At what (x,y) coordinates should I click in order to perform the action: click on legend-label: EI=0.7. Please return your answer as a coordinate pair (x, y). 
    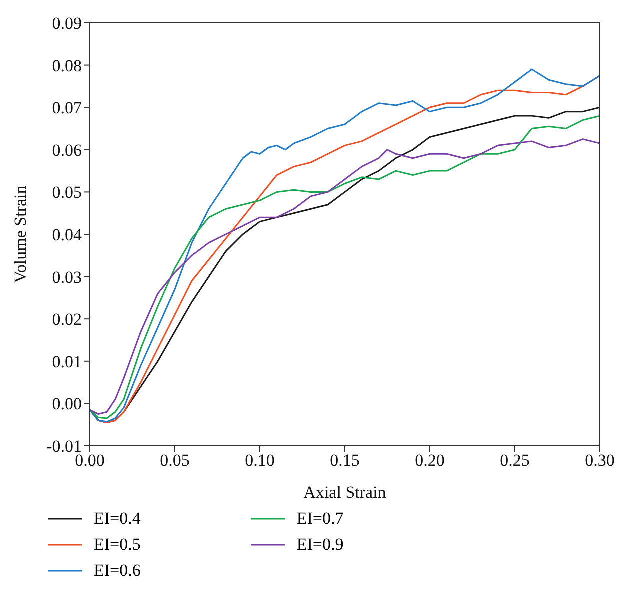
    Looking at the image, I should click on (320, 519).